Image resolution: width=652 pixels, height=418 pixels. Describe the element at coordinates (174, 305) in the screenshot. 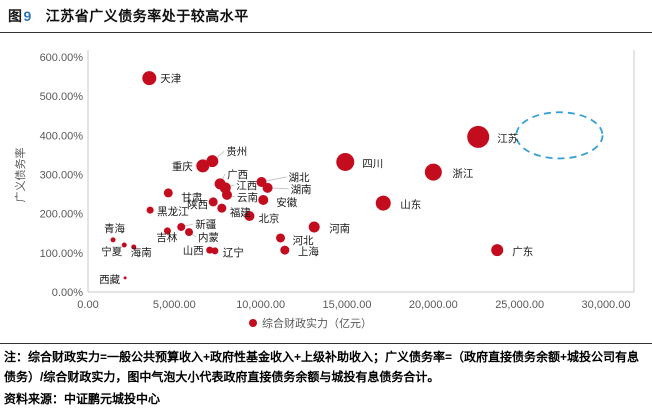

I see `x-tick-label: 5,000.00` at that location.